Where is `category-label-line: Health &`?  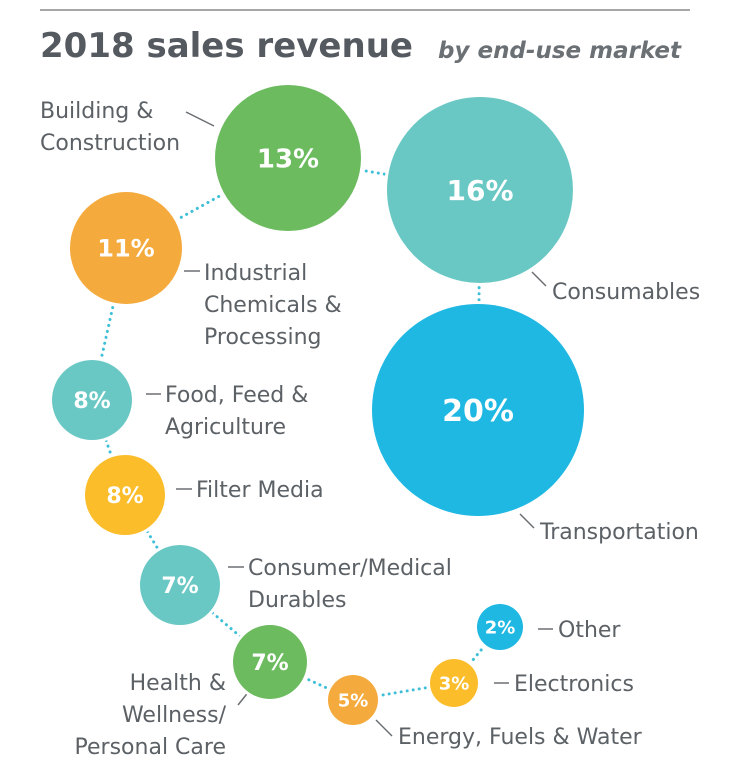
category-label-line: Health & is located at coordinates (178, 683).